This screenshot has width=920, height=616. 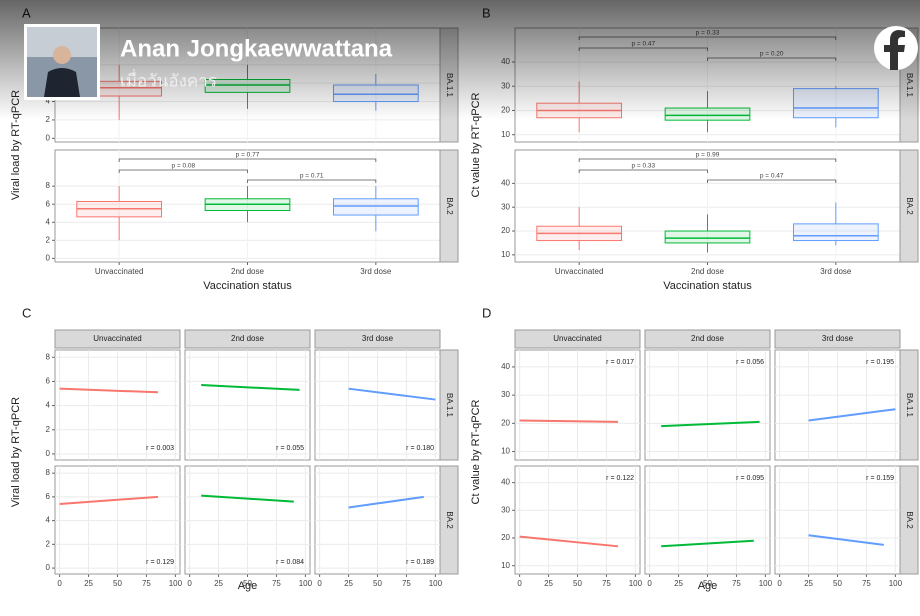 I want to click on p-value: p = 0.77, so click(x=248, y=155).